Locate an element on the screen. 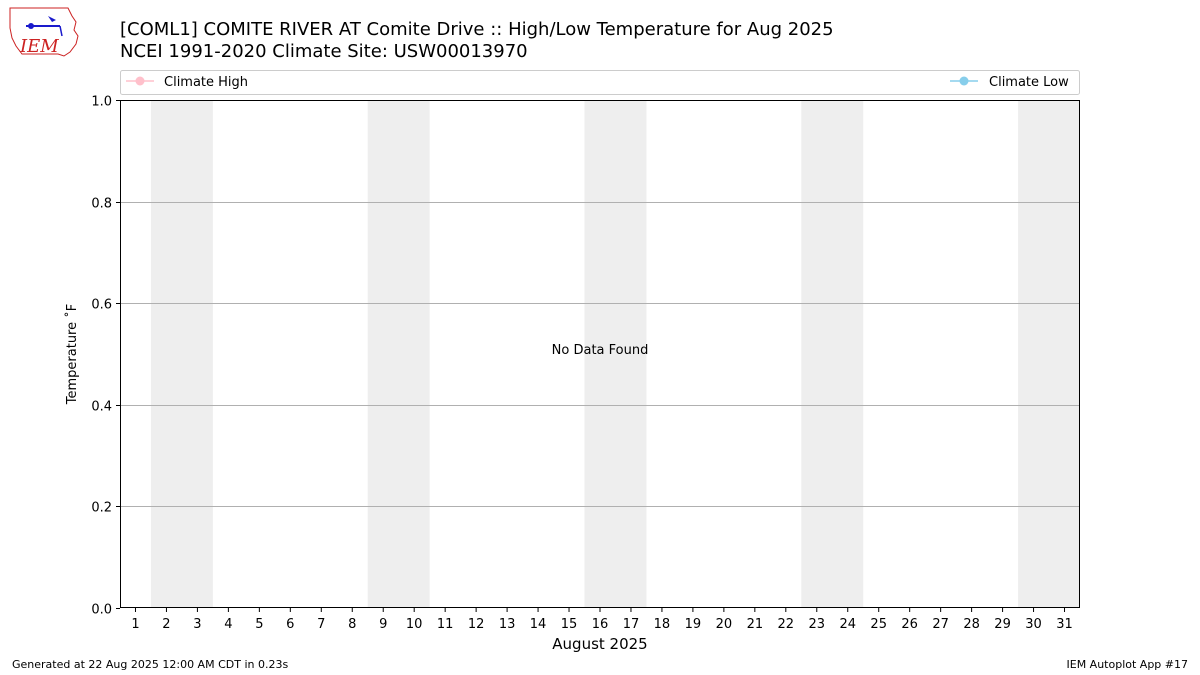 The height and width of the screenshot is (675, 1200). y-tick-label: 0.2 is located at coordinates (101, 508).